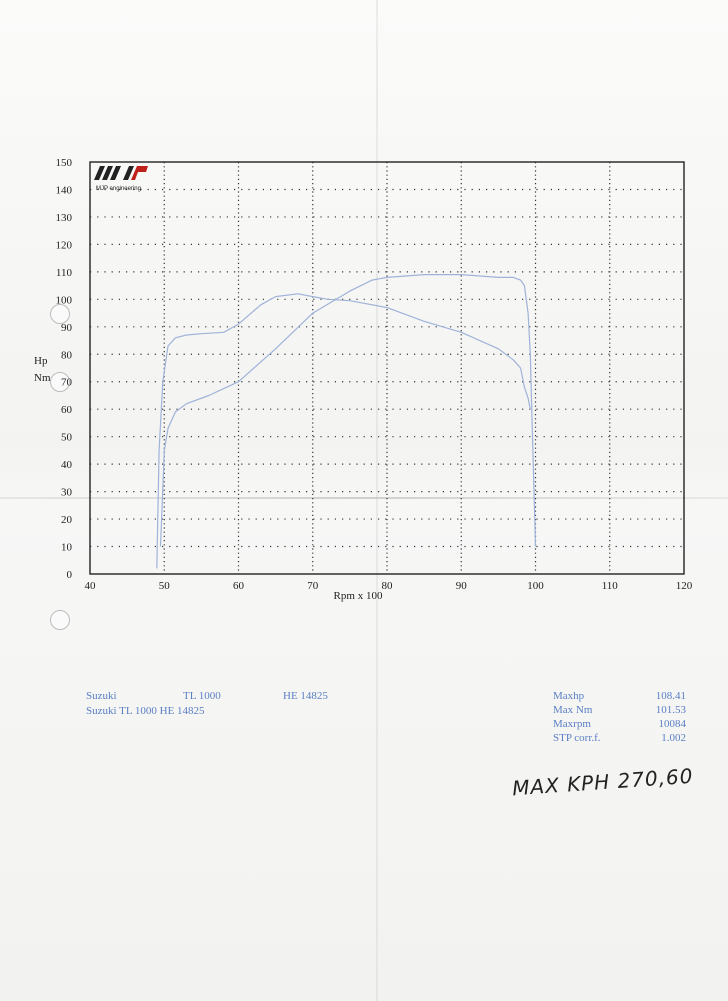  What do you see at coordinates (67, 438) in the screenshot?
I see `y-tick-label: 50` at bounding box center [67, 438].